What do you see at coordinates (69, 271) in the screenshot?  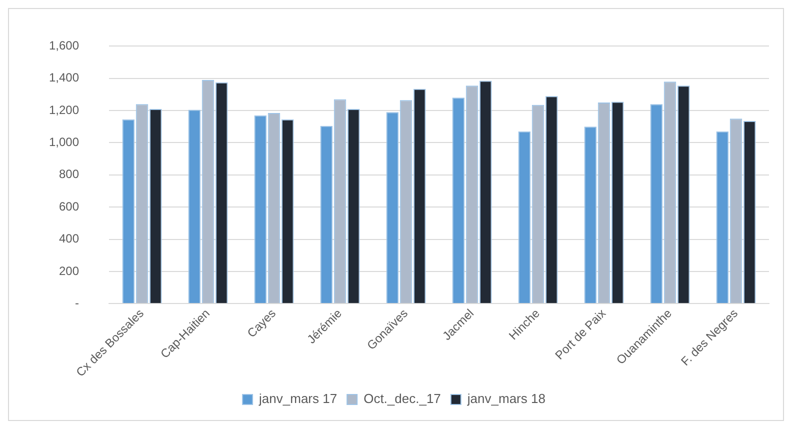 I see `y-tick-label: 200` at bounding box center [69, 271].